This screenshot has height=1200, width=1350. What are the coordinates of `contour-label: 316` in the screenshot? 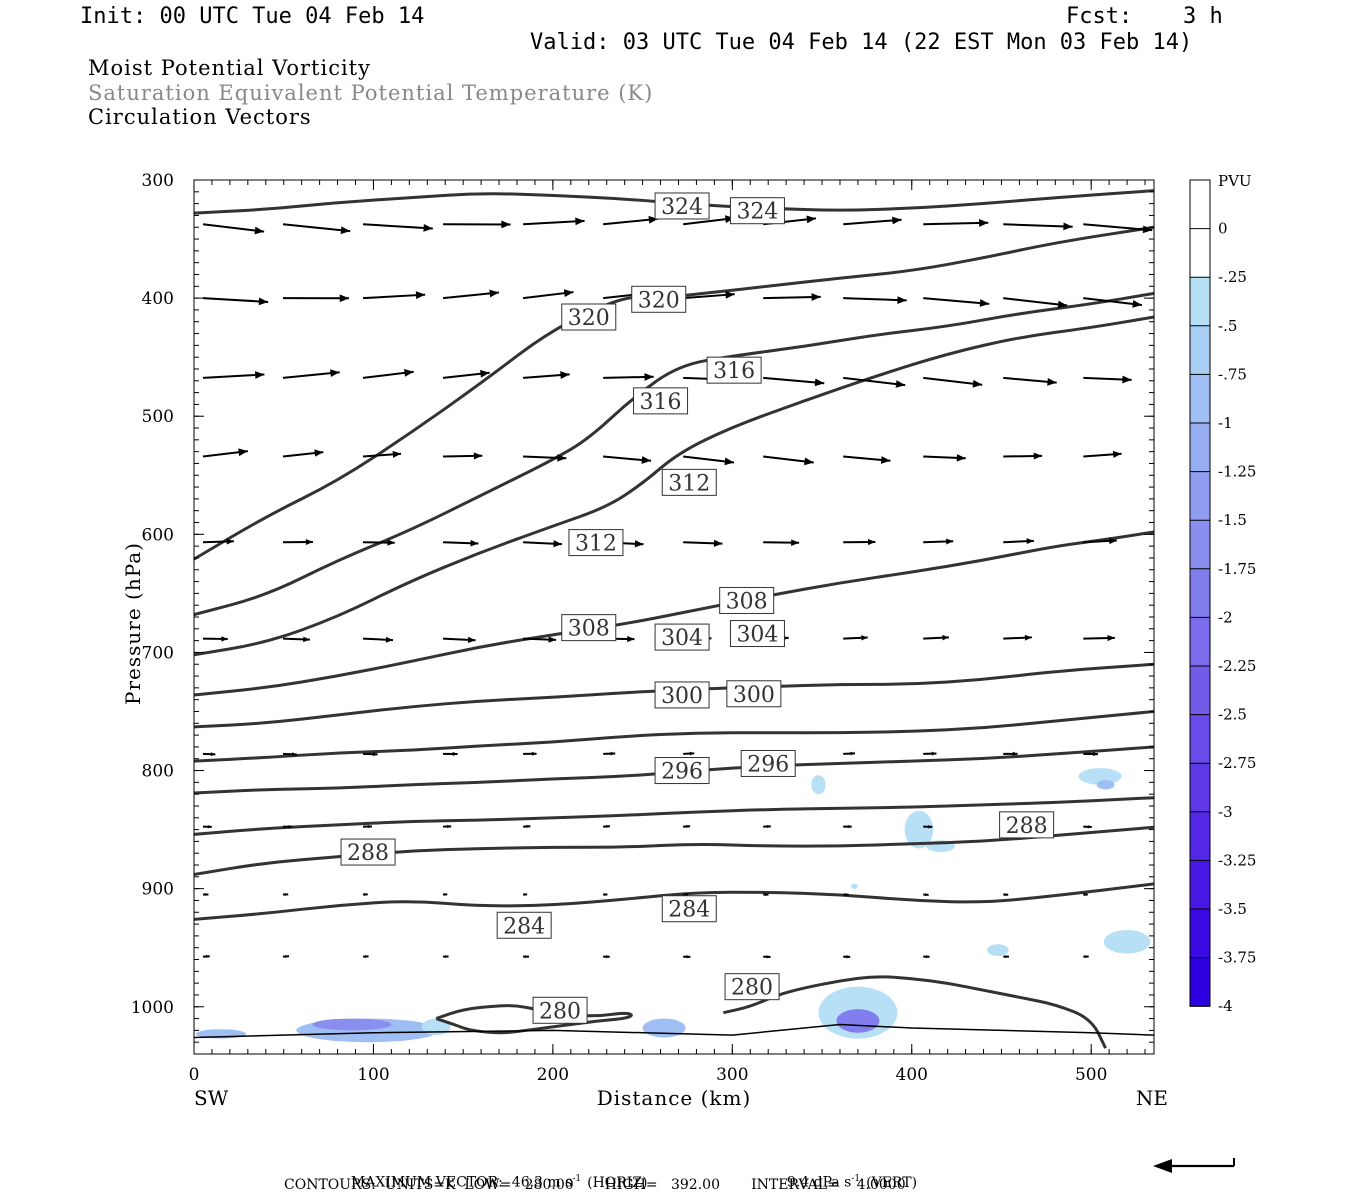 It's located at (734, 371).